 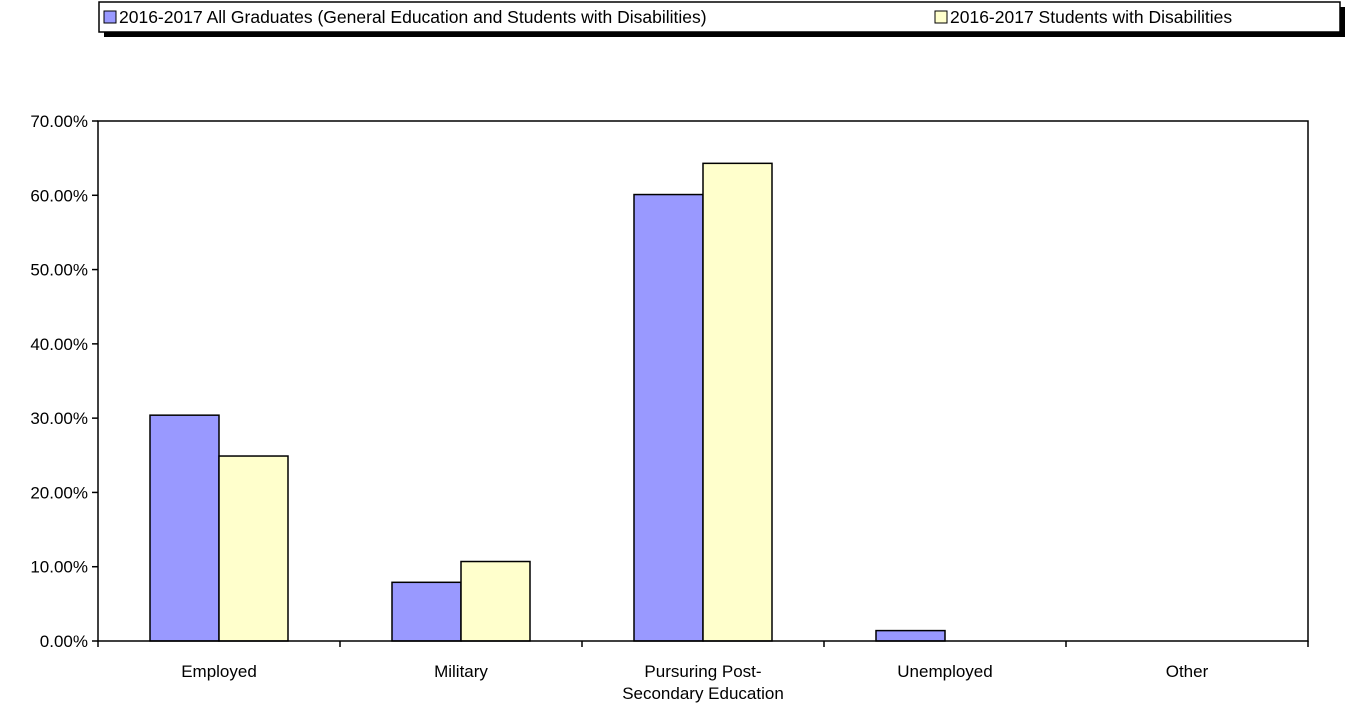 I want to click on x-axis-category-label: Unemployed, so click(x=944, y=671).